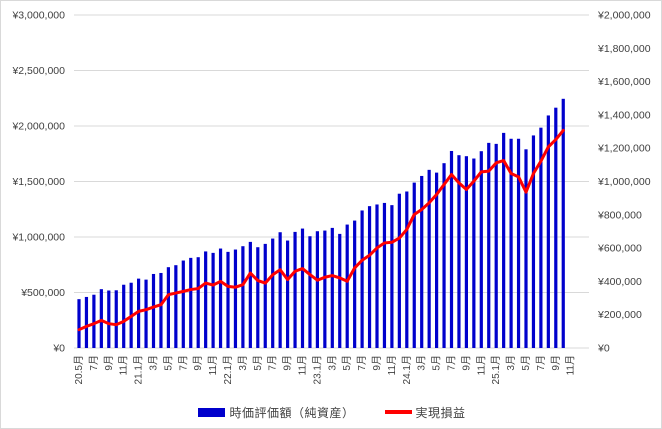  Describe the element at coordinates (42, 293) in the screenshot. I see `left-axis-tick-label: ¥500,000` at that location.